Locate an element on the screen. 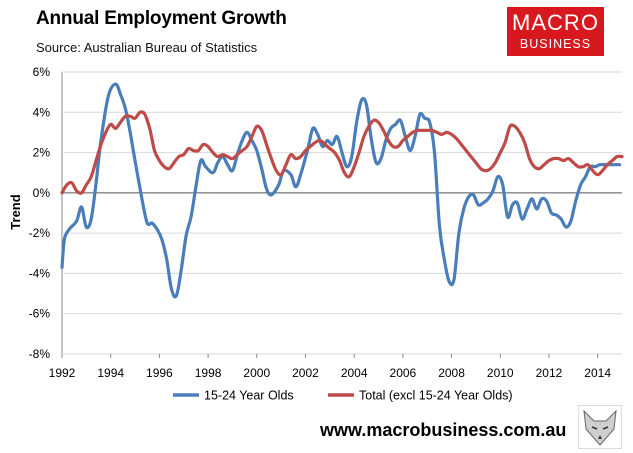 The image size is (633, 453). macrobusiness-logo: MACRO BUSINESS is located at coordinates (555, 31).